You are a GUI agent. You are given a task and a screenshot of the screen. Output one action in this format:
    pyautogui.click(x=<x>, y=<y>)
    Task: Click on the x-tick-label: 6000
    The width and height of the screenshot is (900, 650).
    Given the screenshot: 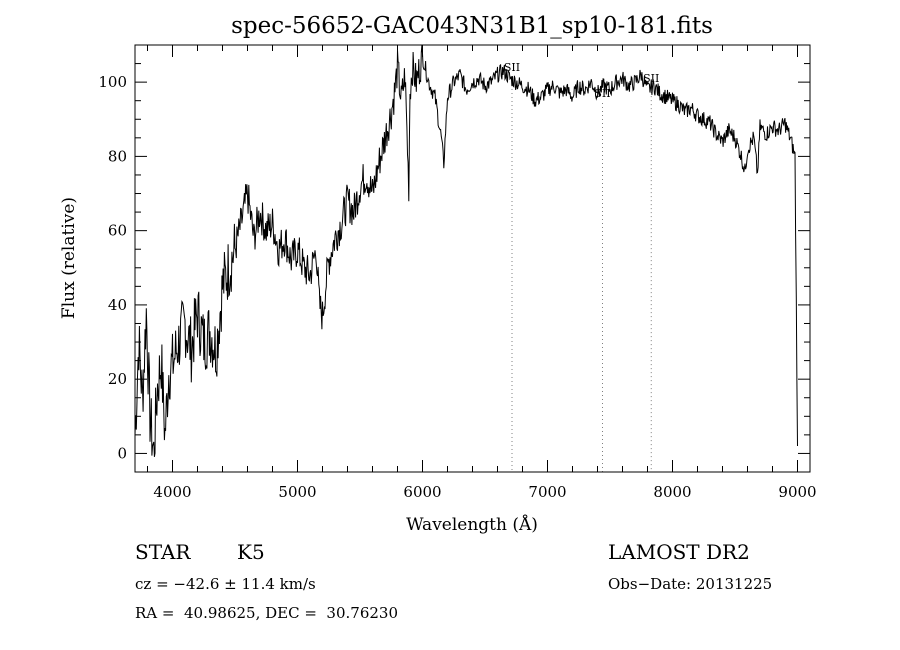 What is the action you would take?
    pyautogui.click(x=422, y=492)
    